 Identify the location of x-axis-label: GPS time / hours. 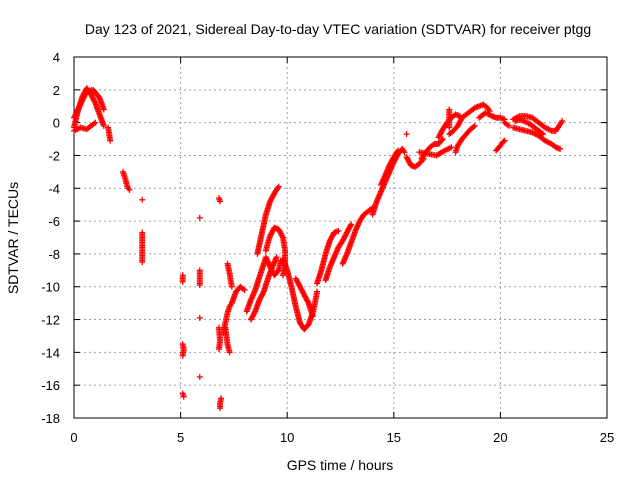
(340, 465).